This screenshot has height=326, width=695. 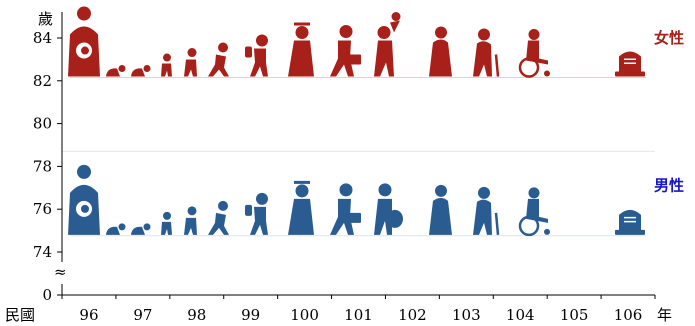 What do you see at coordinates (387, 44) in the screenshot?
I see `parent-lifting-child-icon` at bounding box center [387, 44].